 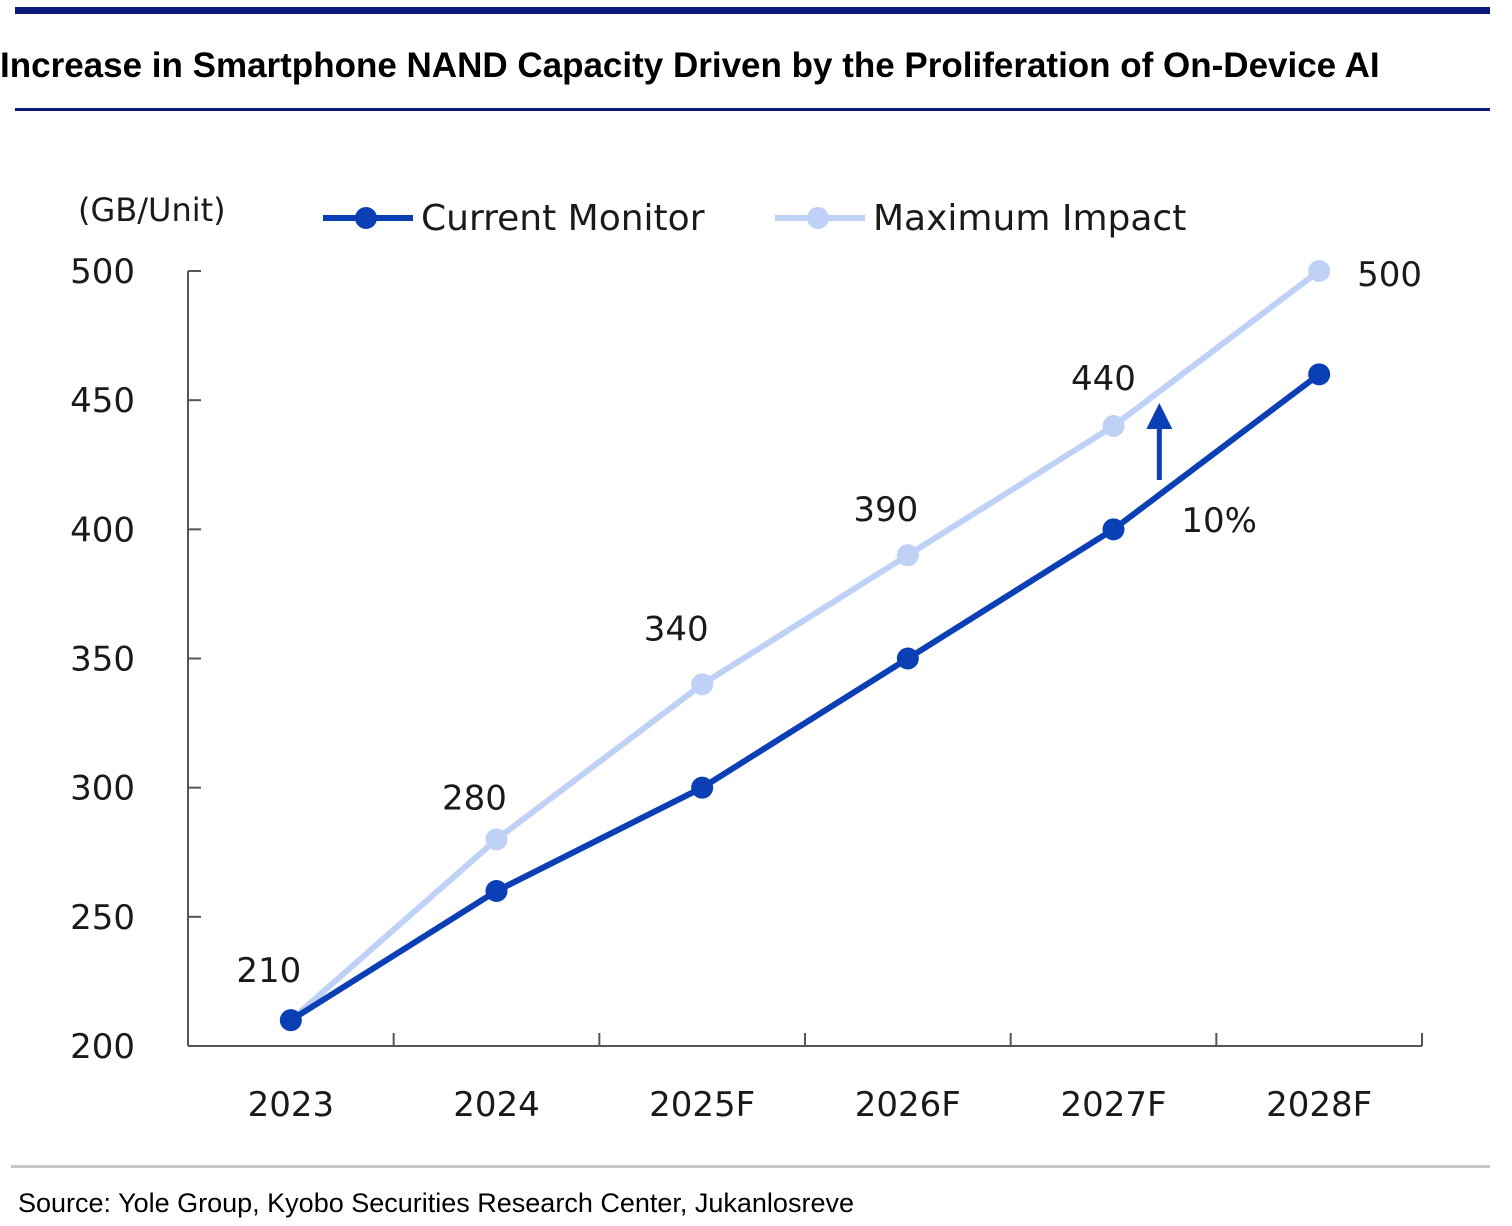 I want to click on legend-current-monitor: Current Monitor, so click(x=514, y=218).